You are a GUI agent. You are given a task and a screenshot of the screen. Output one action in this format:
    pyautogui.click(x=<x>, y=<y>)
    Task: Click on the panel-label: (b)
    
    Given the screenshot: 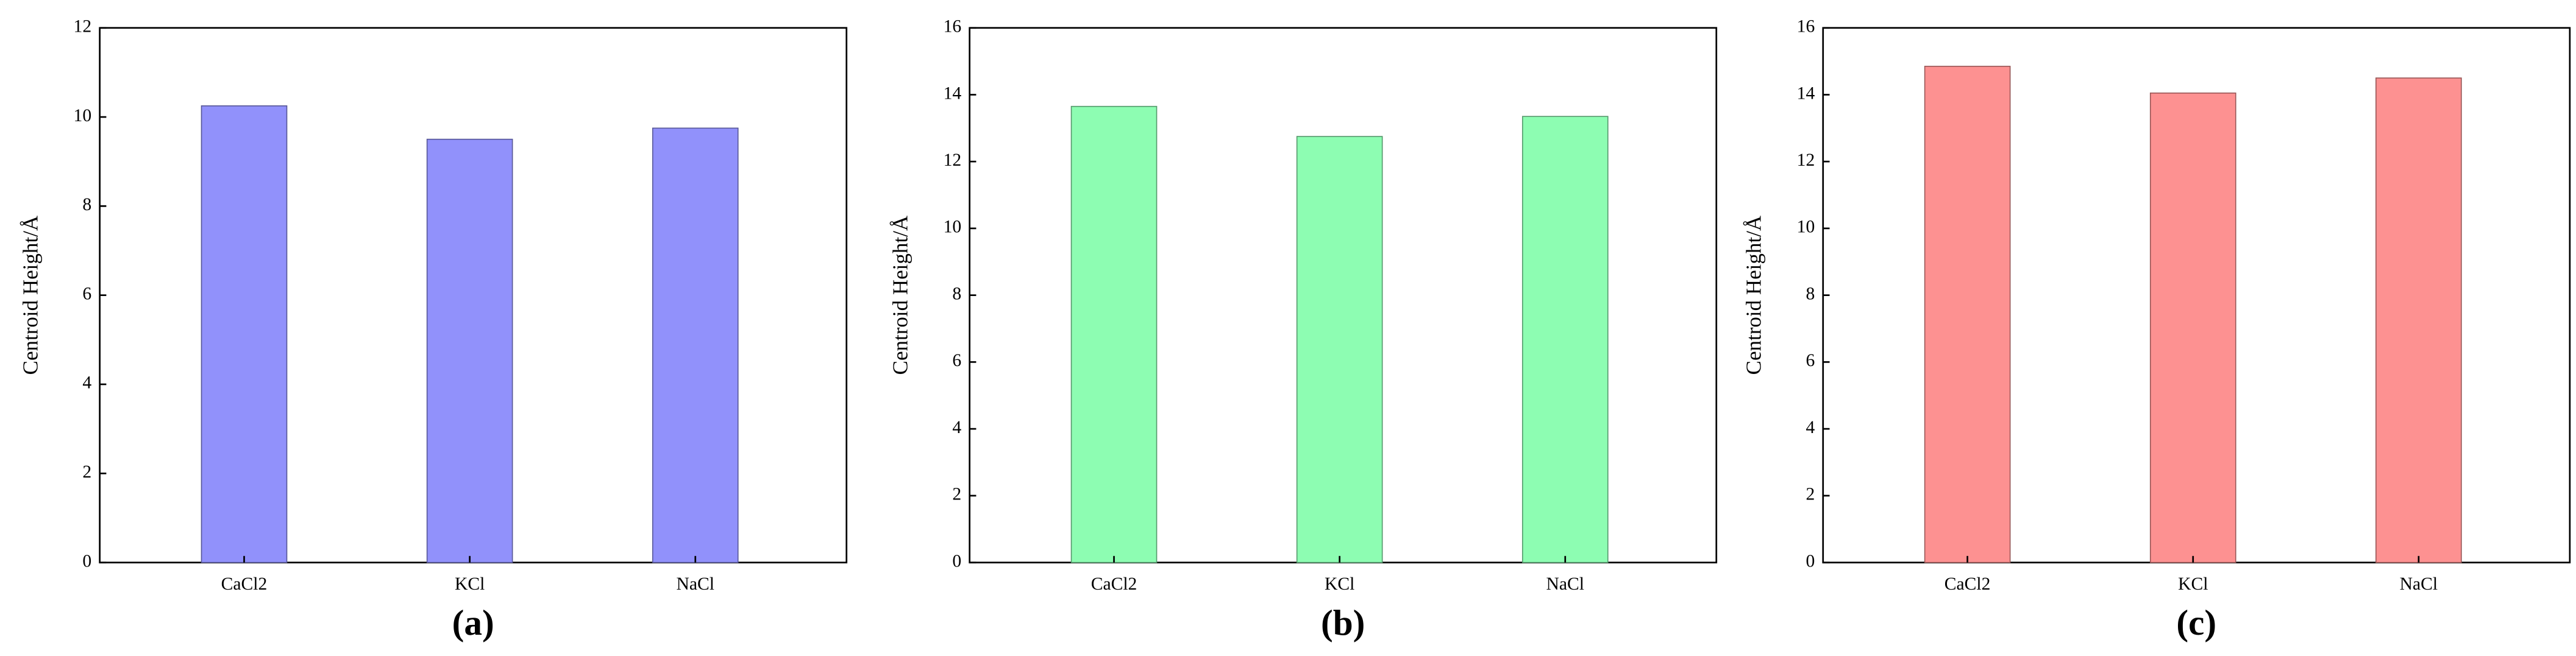 What is the action you would take?
    pyautogui.click(x=1343, y=622)
    